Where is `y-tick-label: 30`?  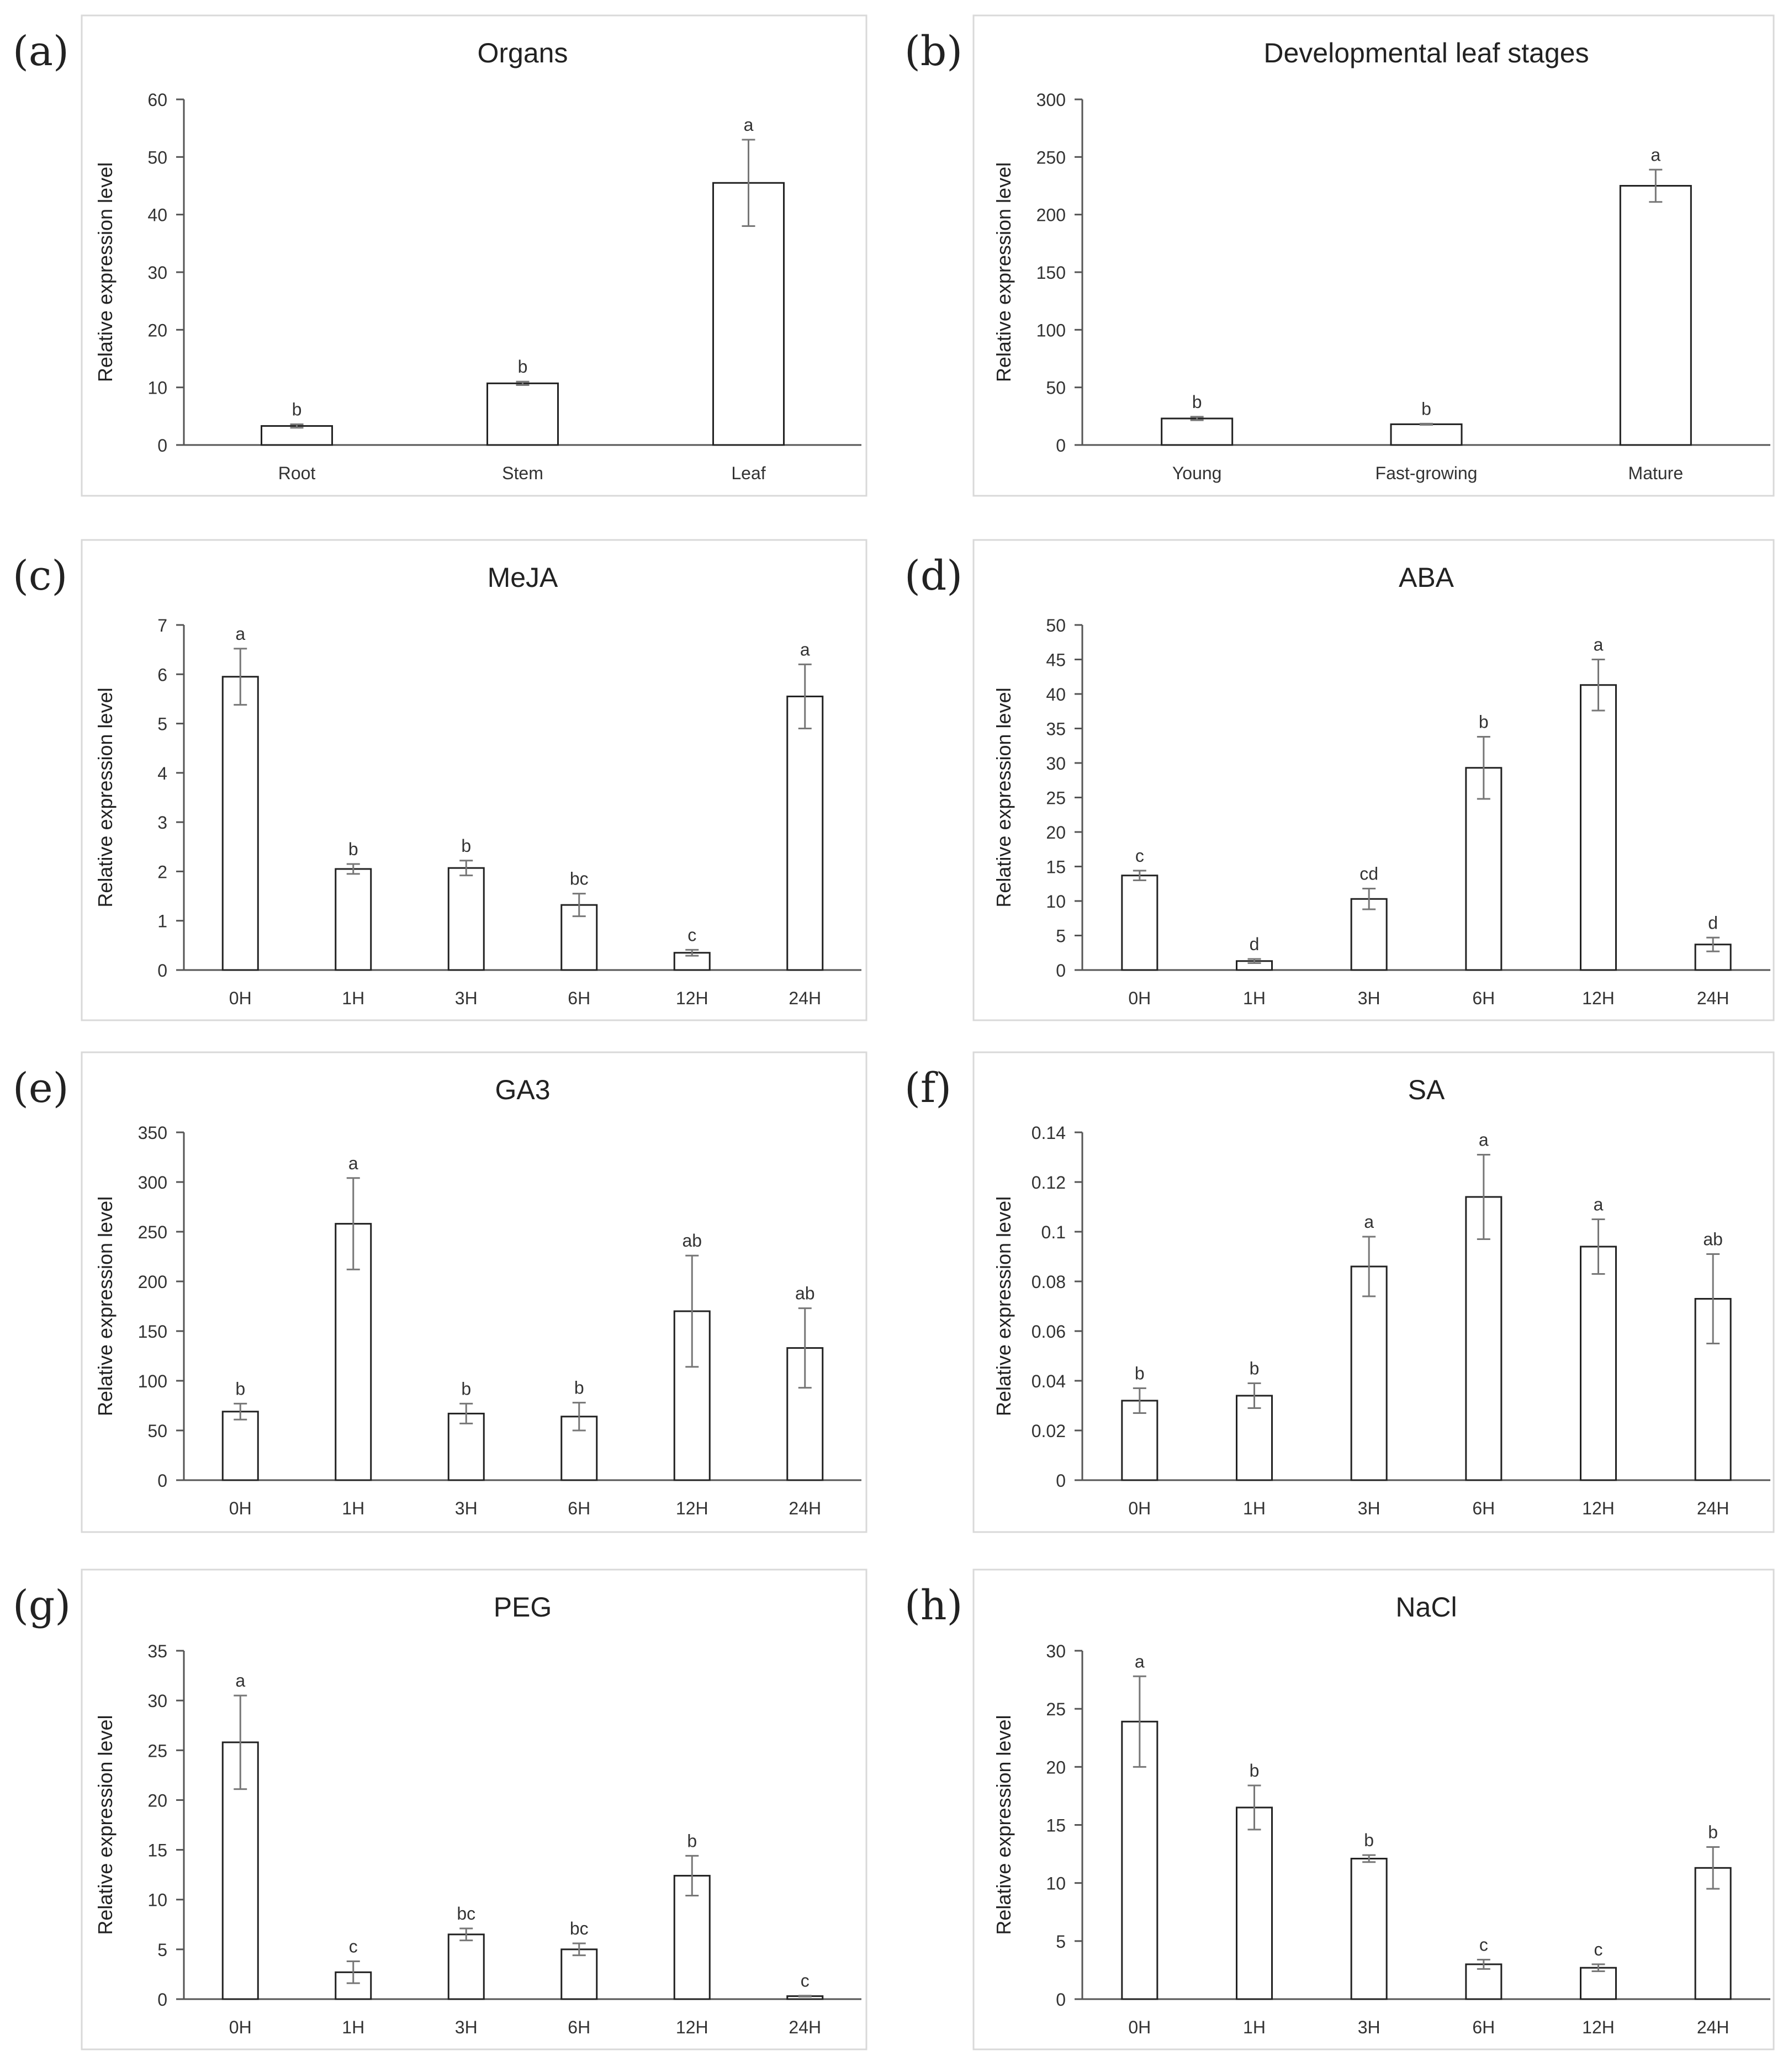
y-tick-label: 30 is located at coordinates (157, 273).